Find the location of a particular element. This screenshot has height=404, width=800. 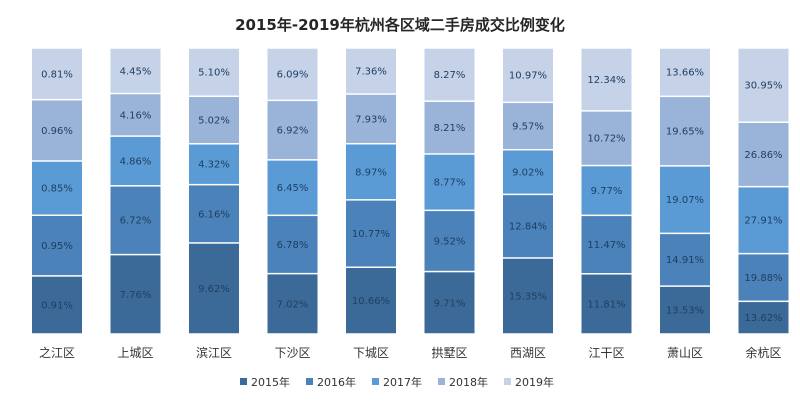

data-label: 8.77% is located at coordinates (450, 183).